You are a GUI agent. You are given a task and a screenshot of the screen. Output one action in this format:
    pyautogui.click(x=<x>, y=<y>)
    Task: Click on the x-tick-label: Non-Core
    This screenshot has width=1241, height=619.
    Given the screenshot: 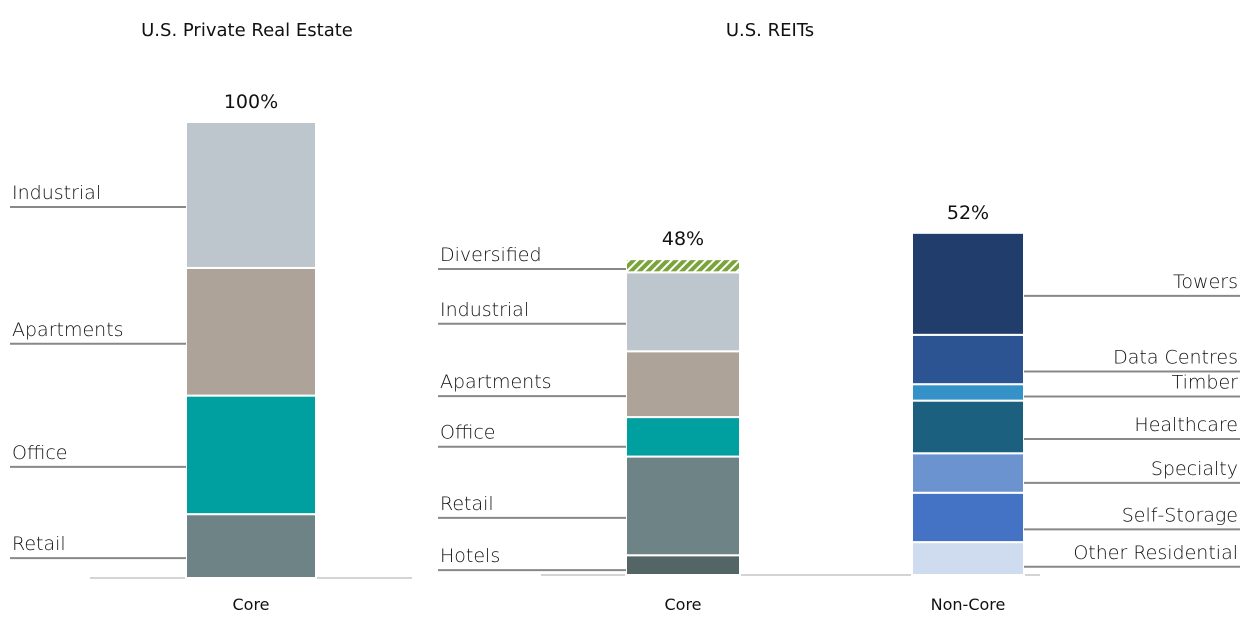 What is the action you would take?
    pyautogui.click(x=968, y=604)
    